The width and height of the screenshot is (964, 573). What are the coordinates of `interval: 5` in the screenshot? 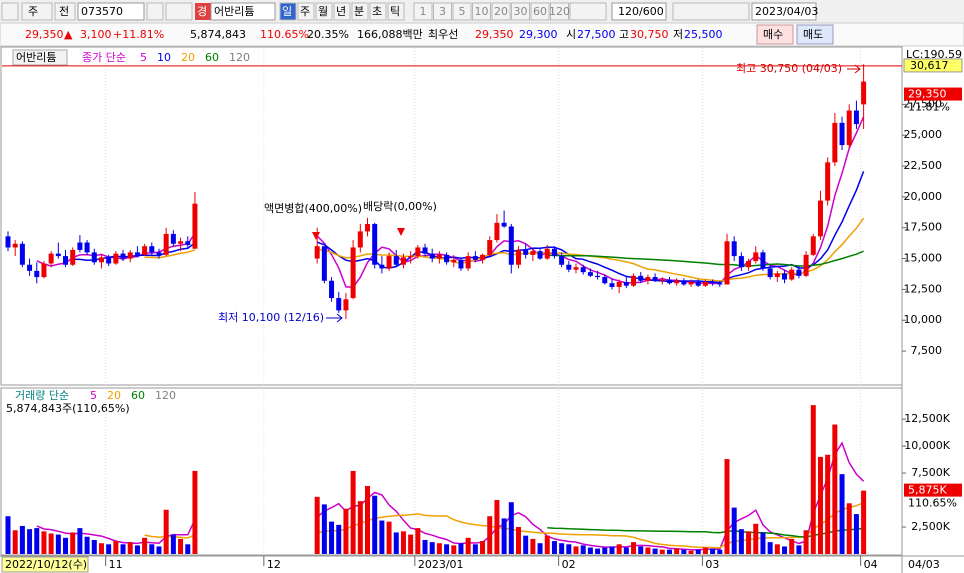 It's located at (462, 11).